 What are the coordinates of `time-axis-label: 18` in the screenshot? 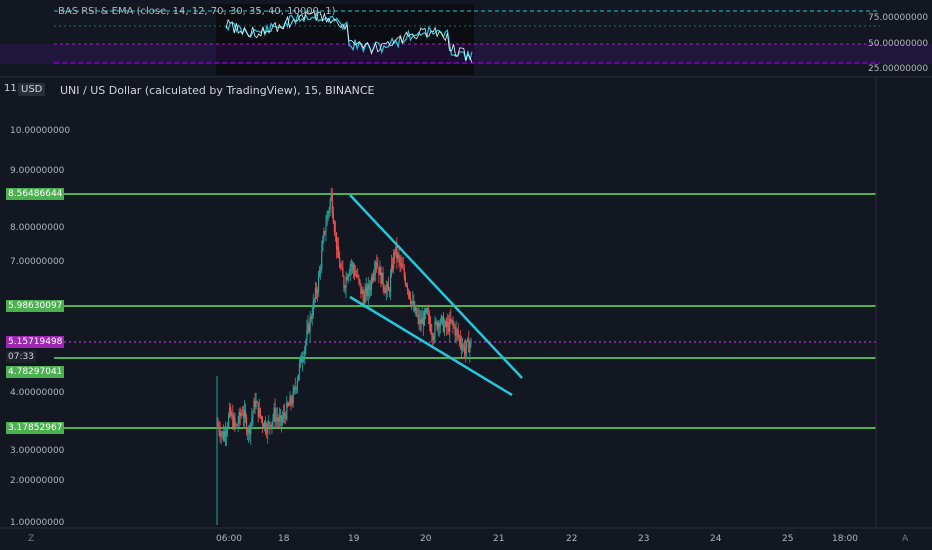 It's located at (284, 539).